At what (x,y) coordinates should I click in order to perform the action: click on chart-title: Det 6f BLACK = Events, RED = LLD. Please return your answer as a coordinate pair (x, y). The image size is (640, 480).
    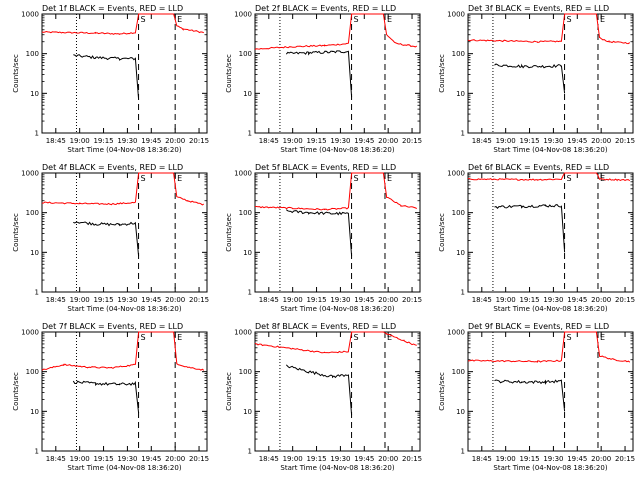
    Looking at the image, I should click on (538, 167).